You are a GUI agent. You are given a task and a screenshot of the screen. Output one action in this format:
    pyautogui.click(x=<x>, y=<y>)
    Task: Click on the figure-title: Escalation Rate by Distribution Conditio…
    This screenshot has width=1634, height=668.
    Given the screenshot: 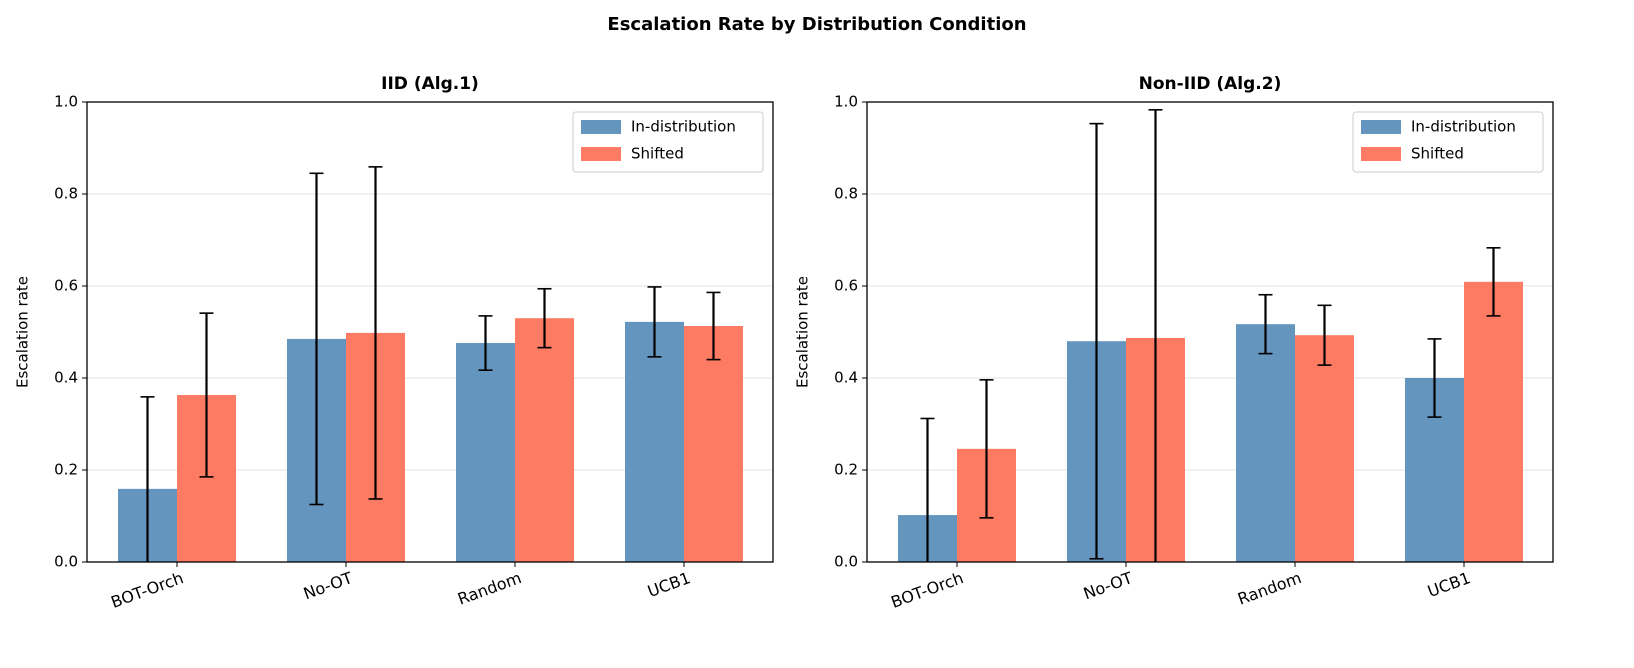 What is the action you would take?
    pyautogui.click(x=816, y=24)
    